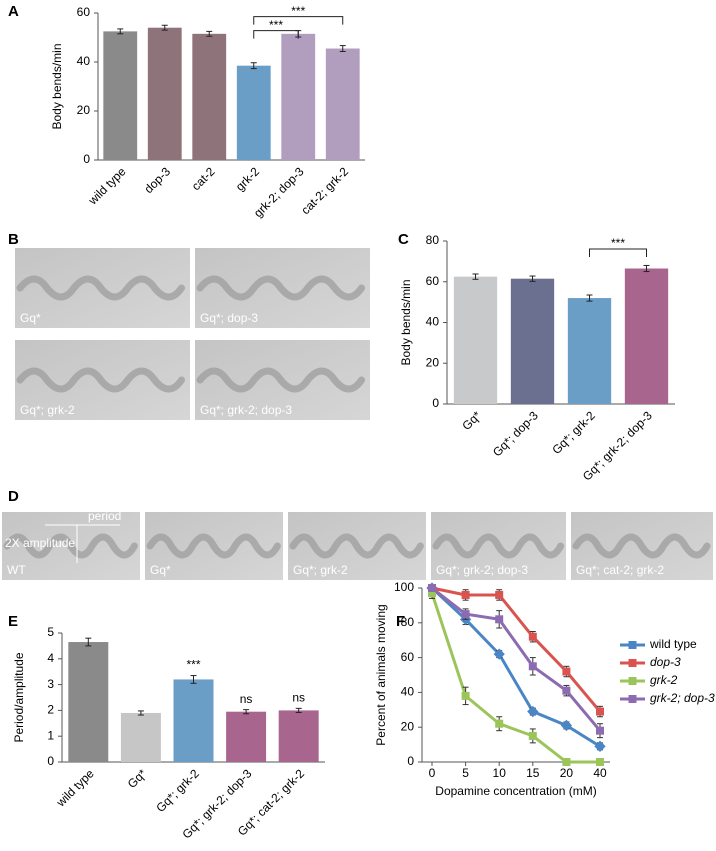 This screenshot has height=851, width=716. Describe the element at coordinates (298, 20) in the screenshot. I see `bracket` at that location.